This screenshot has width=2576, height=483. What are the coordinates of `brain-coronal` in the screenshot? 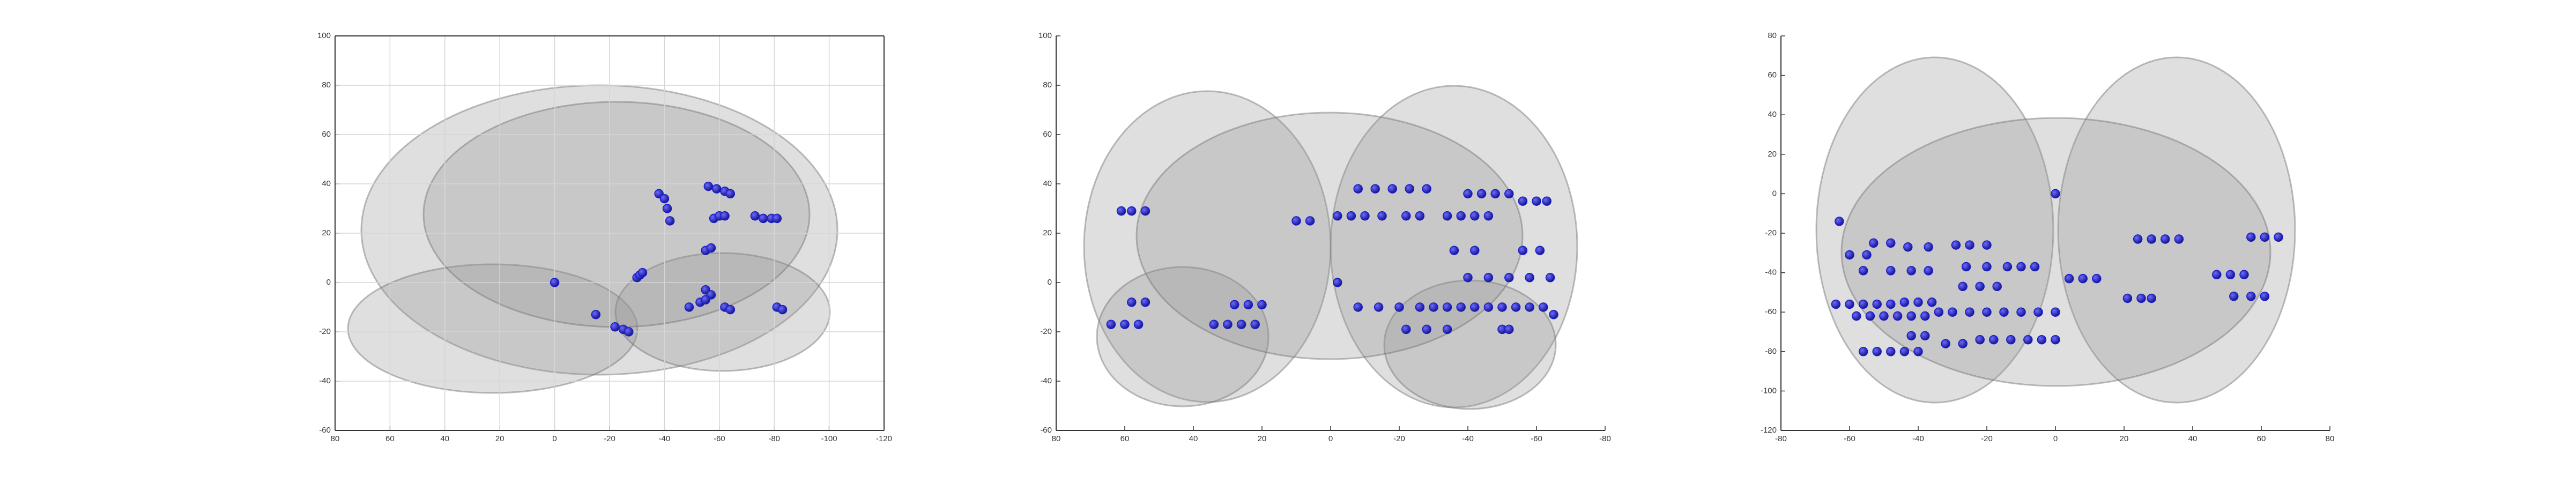 It's located at (1331, 247).